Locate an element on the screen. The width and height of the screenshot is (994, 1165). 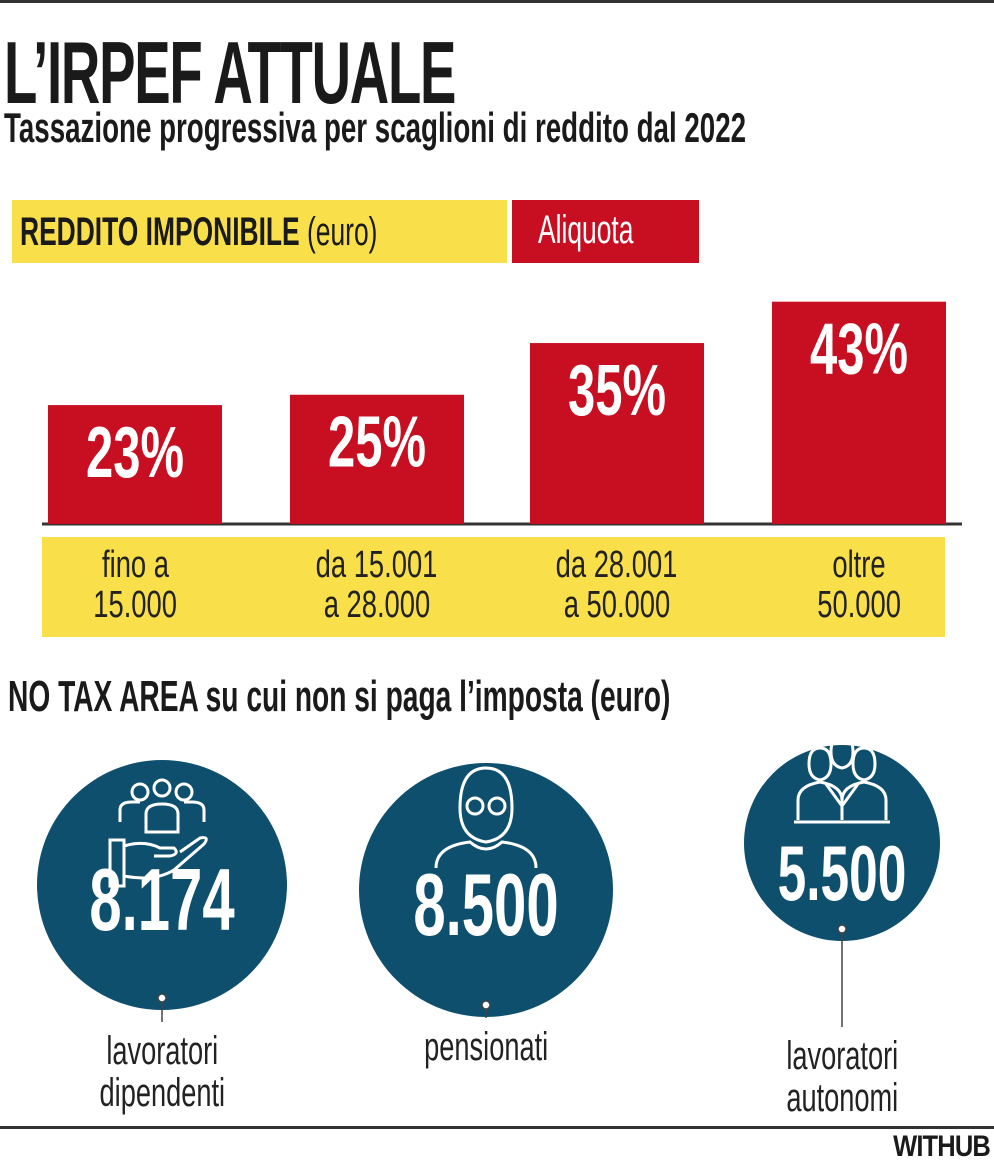
legend-income-unit: (euro) is located at coordinates (342, 232).